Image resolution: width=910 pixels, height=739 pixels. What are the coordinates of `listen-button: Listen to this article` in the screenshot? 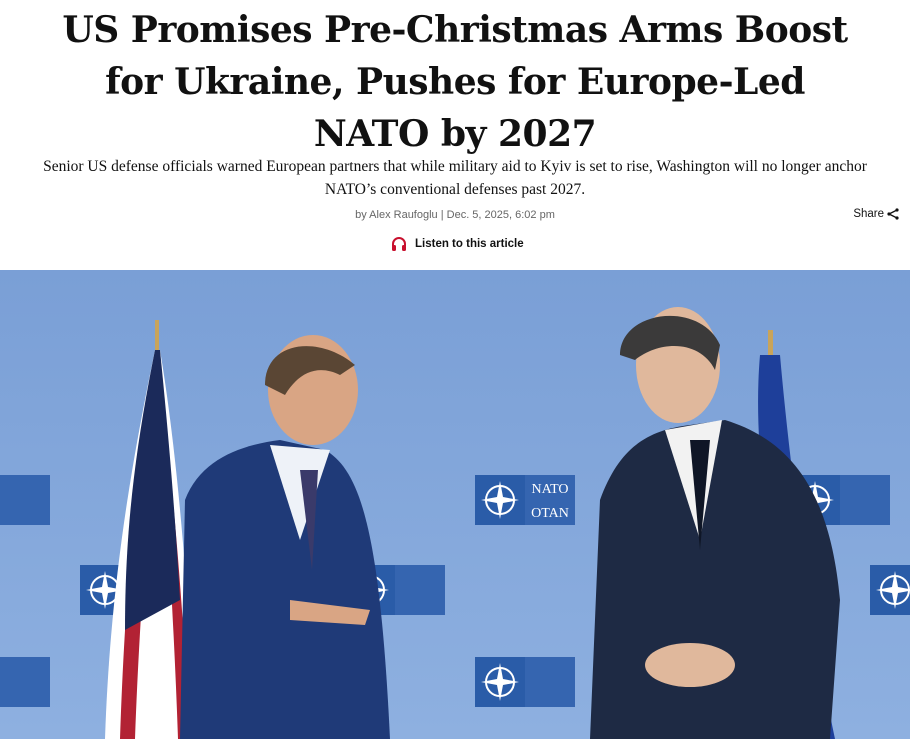 It's located at (457, 243).